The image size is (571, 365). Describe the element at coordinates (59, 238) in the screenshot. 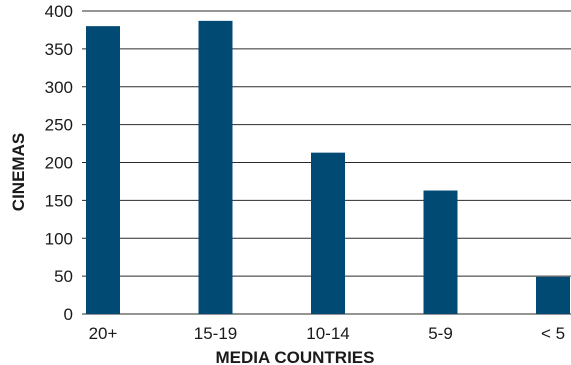

I see `y-tick-label: 100` at that location.